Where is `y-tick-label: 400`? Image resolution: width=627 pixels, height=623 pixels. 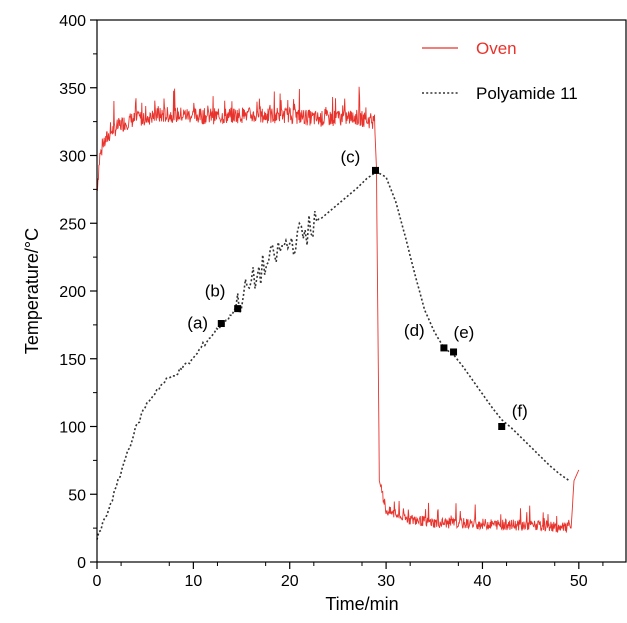 y-tick-label: 400 is located at coordinates (72, 21).